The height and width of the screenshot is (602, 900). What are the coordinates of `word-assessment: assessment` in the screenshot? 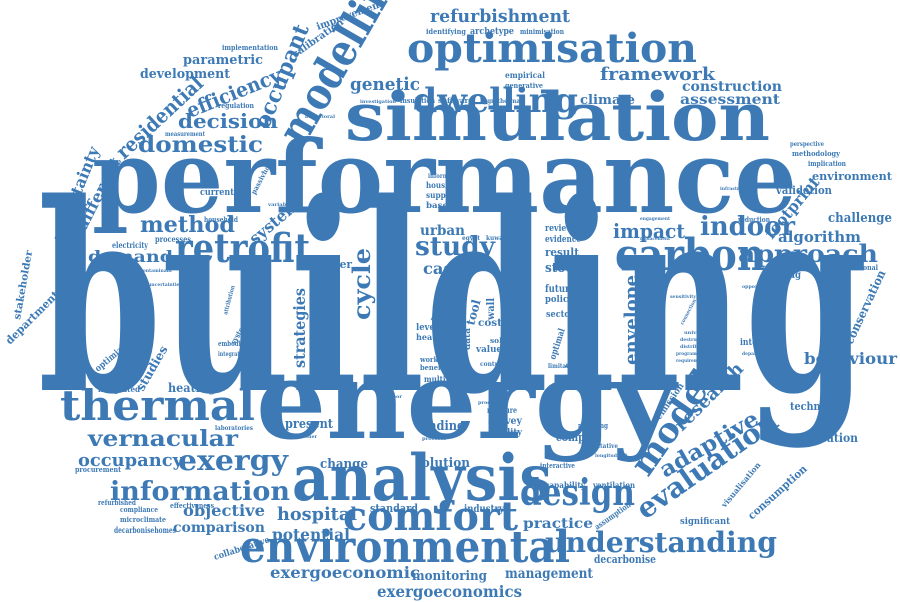 It's located at (730, 100).